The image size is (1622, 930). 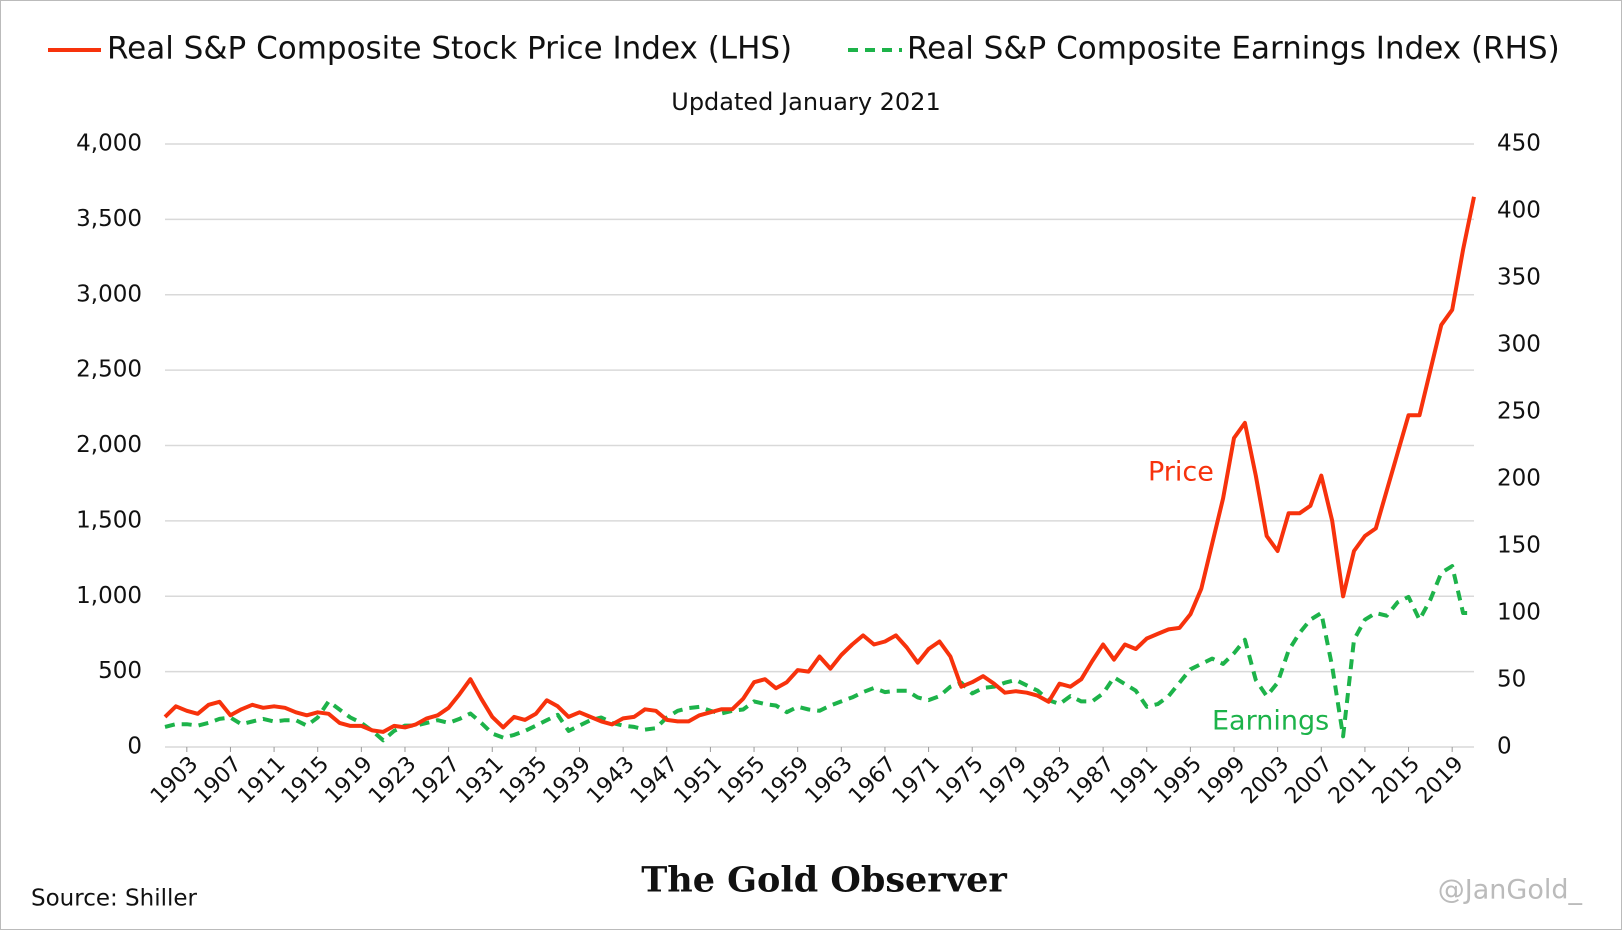 I want to click on y2-tick-label: 250, so click(x=1519, y=412).